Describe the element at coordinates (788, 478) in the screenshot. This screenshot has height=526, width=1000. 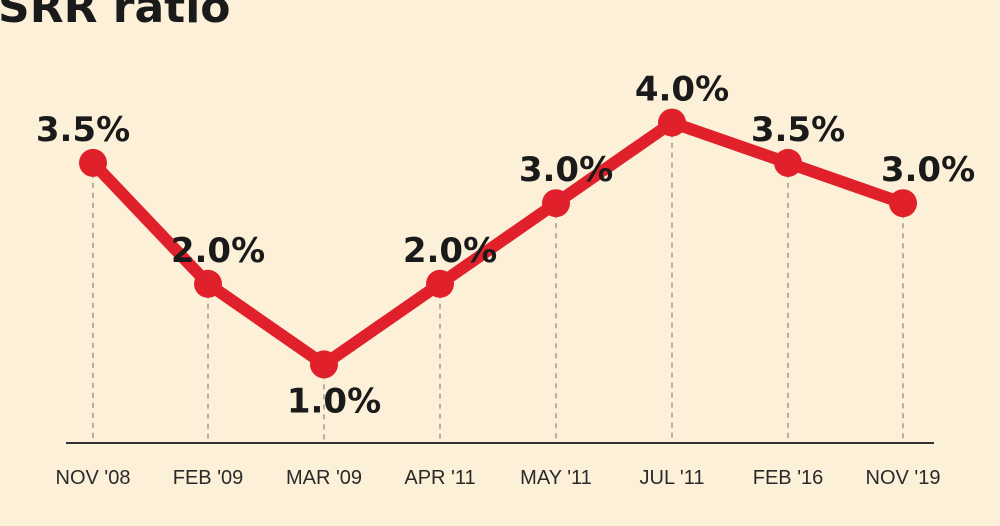
I see `x-tick-label: FEB '16` at that location.